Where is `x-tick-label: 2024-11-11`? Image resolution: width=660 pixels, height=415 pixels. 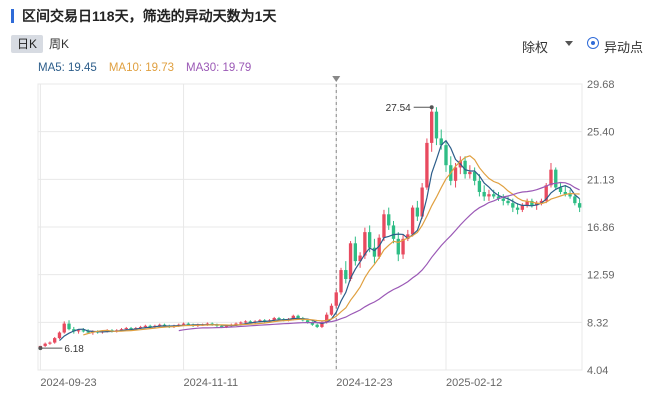
x-tick-label: 2024-11-11 is located at coordinates (211, 383).